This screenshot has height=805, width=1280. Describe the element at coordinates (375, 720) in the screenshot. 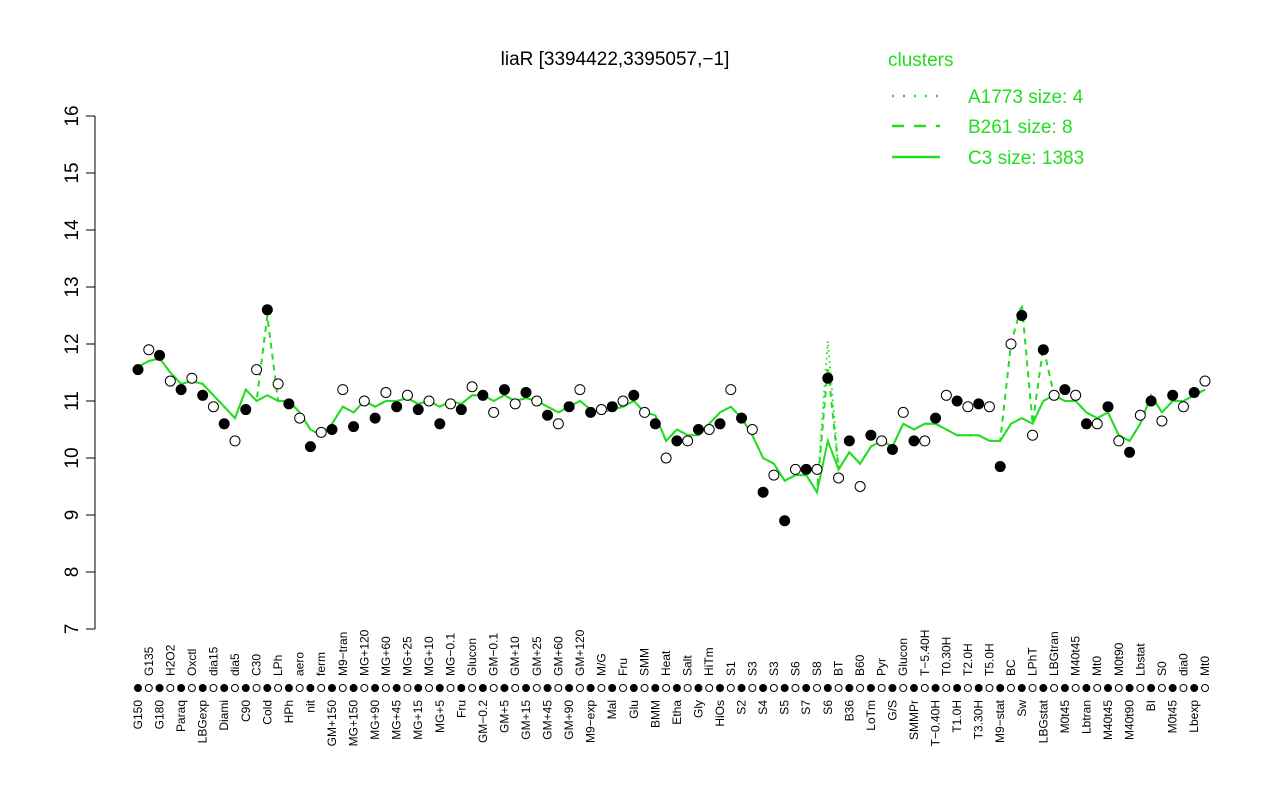

I see `x-tick-label: MG+90` at that location.